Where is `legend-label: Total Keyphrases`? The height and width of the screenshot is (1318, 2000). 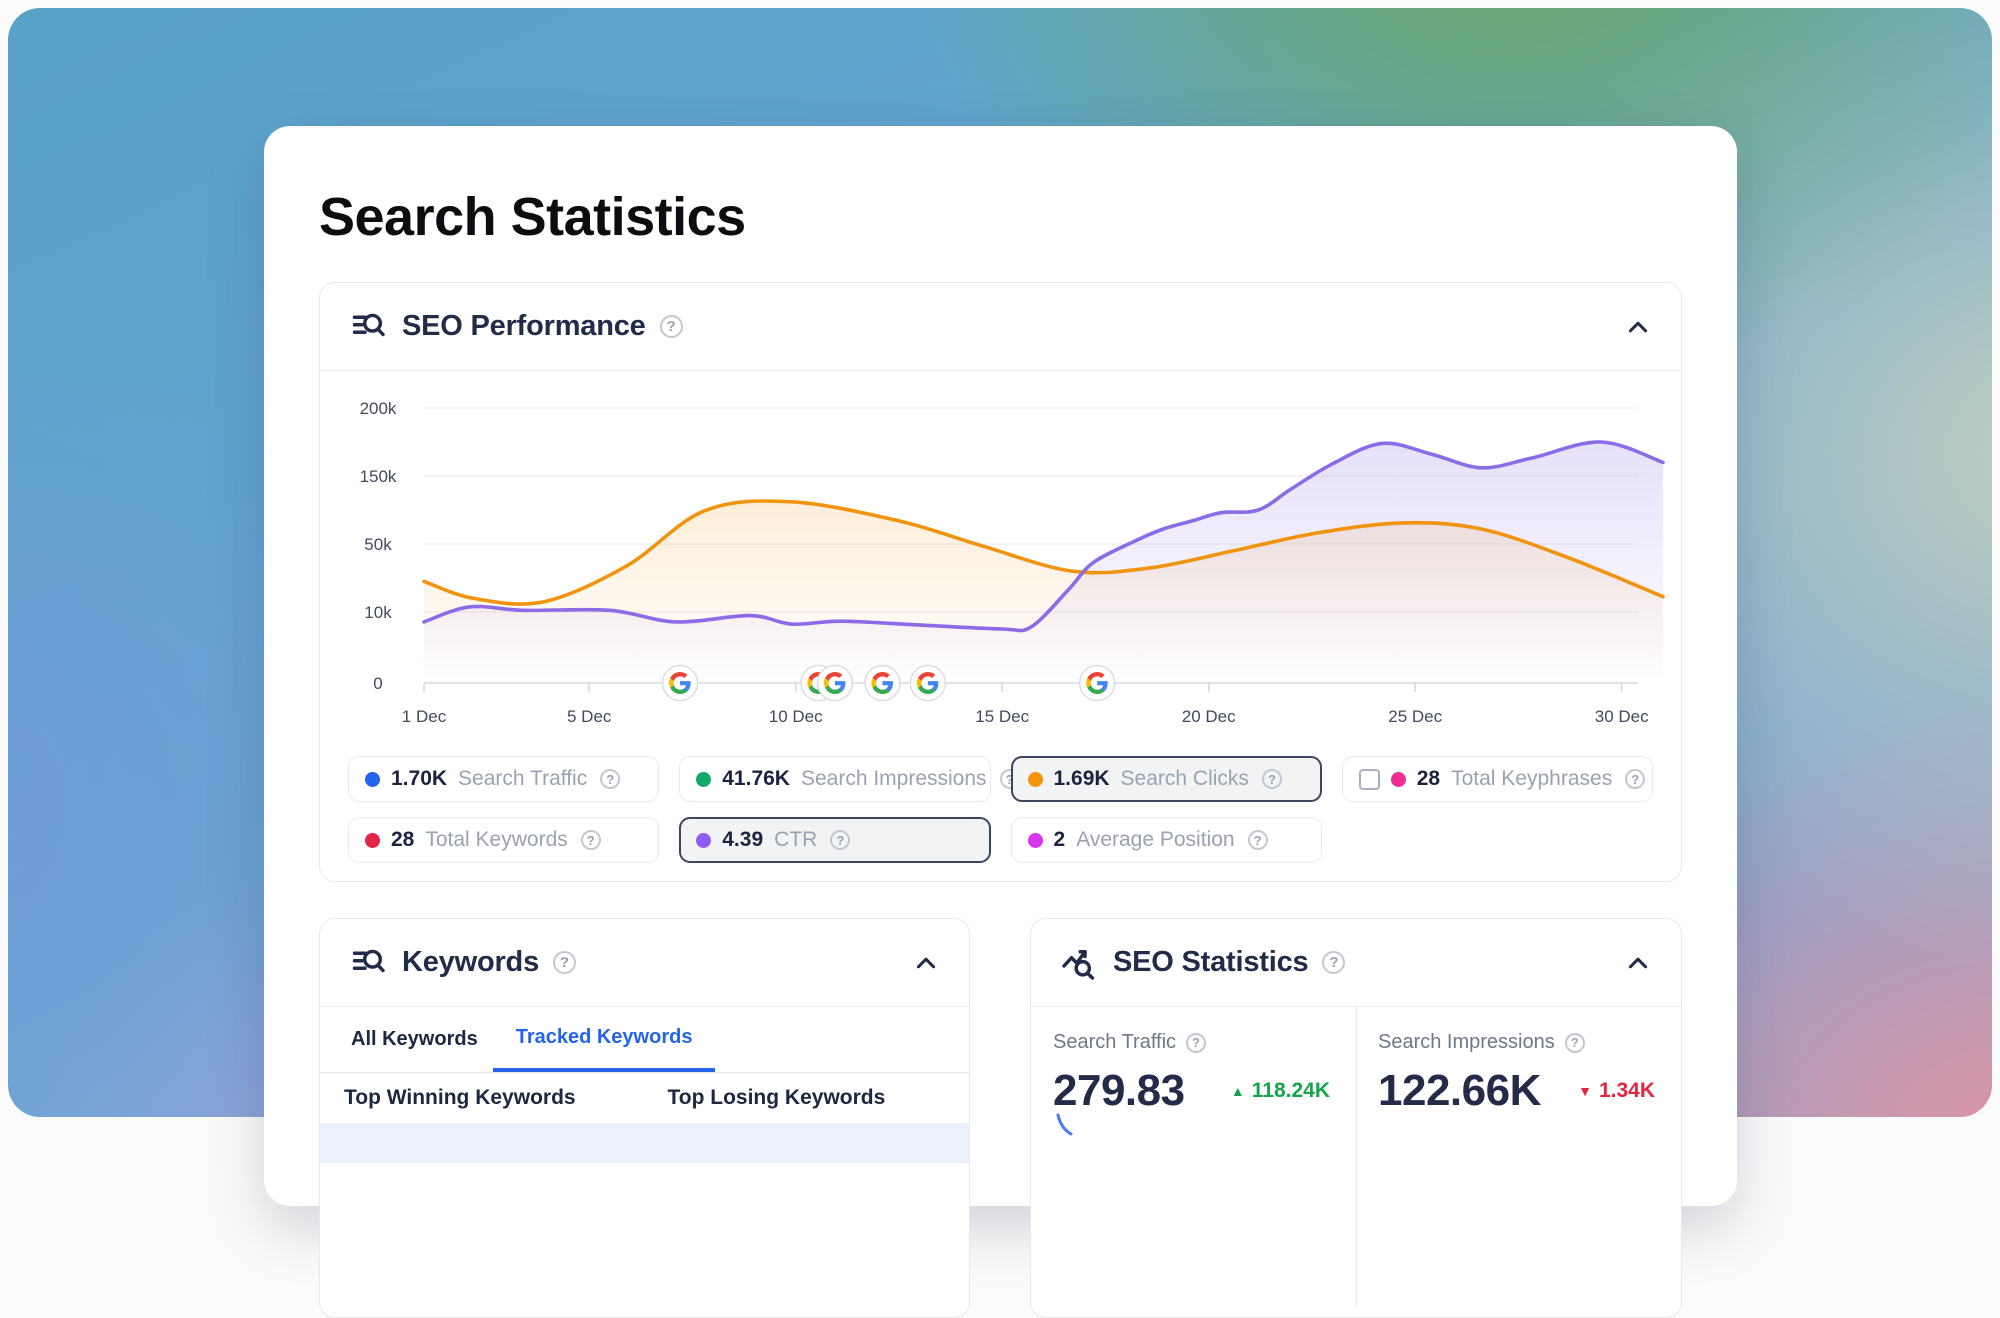 legend-label: Total Keyphrases is located at coordinates (1532, 778).